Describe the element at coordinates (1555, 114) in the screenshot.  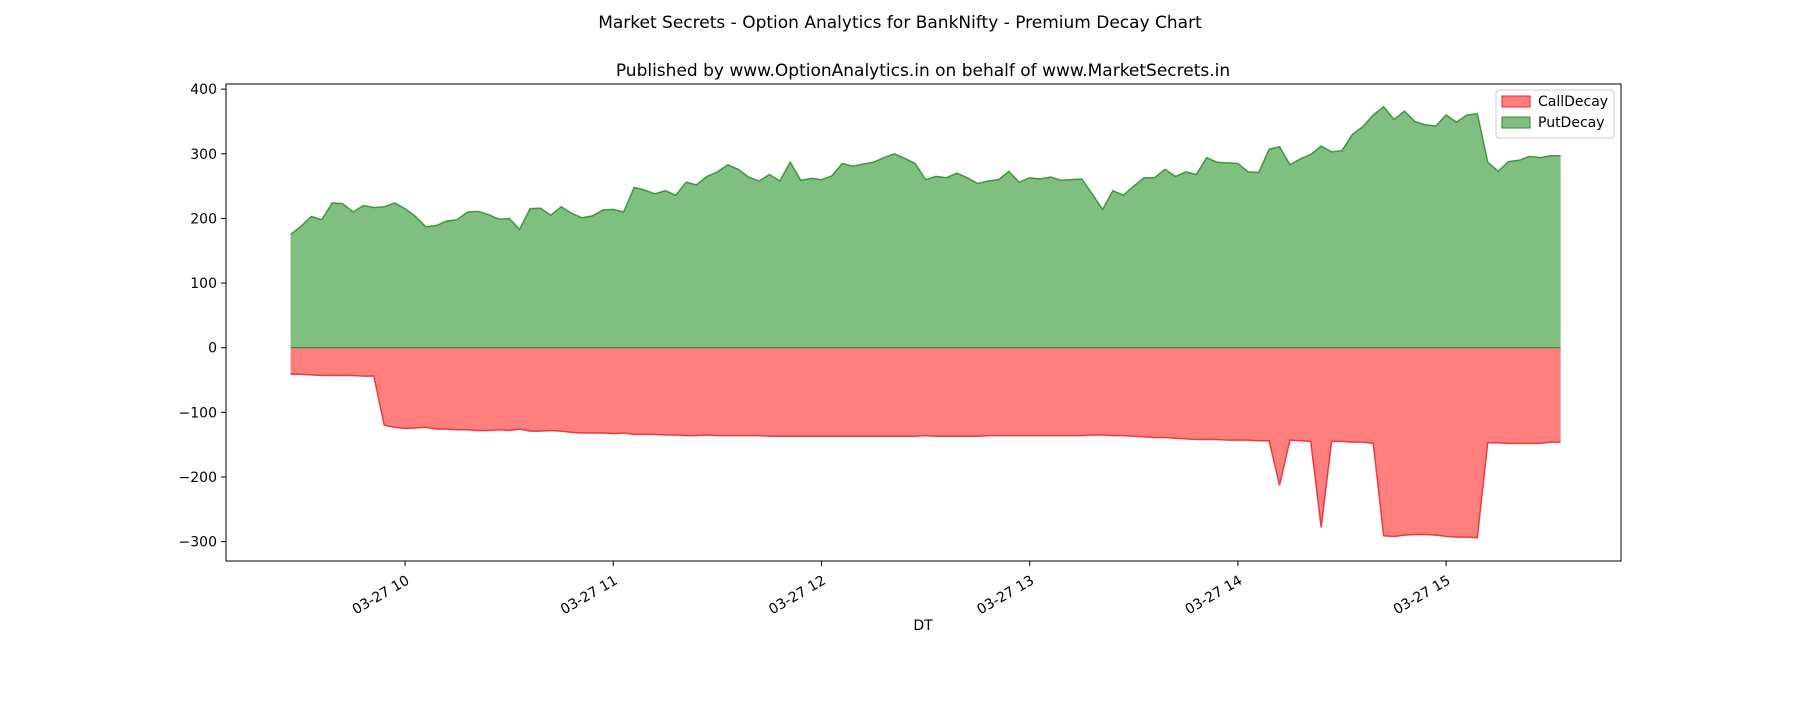
I see `legend: CallDecay PutDecay` at that location.